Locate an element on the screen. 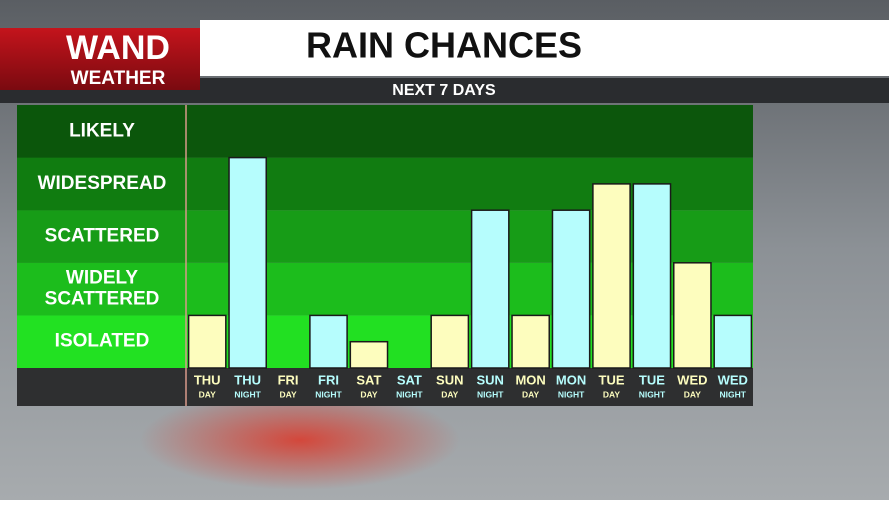  y-tick-label: ISOLATED is located at coordinates (102, 341).